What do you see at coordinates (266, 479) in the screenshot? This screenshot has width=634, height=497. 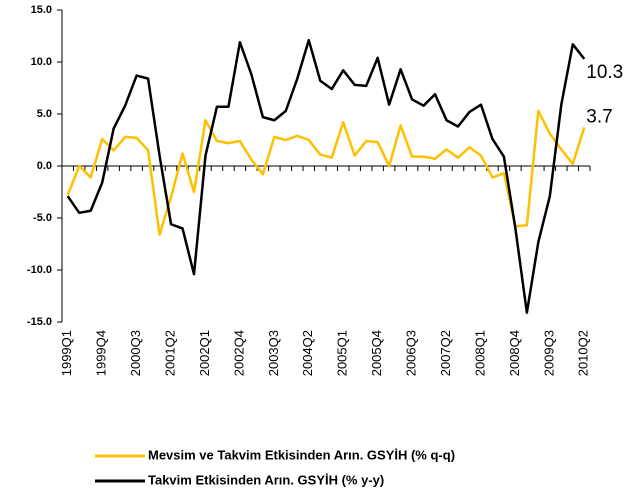 I see `legend-label: Takvim Etkisinden Arın. GSYİH (% y-y)` at bounding box center [266, 479].